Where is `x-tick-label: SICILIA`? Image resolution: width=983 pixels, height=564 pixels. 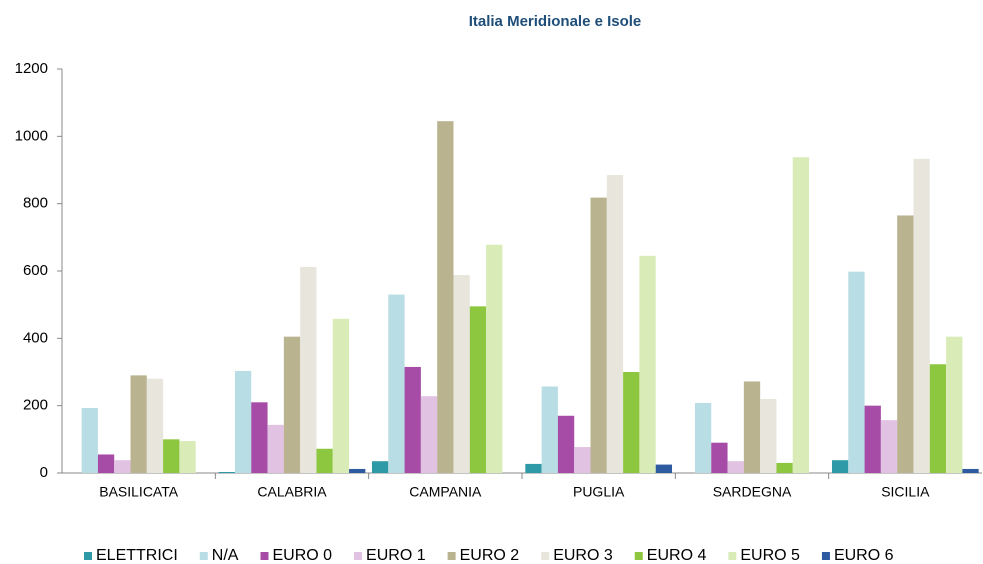
x-tick-label: SICILIA is located at coordinates (905, 492).